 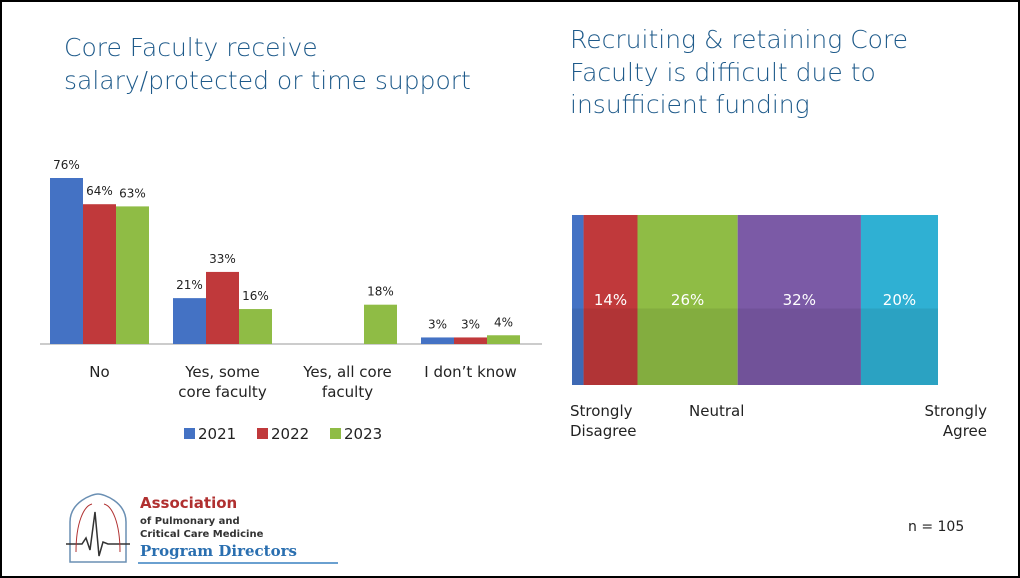 What do you see at coordinates (437, 324) in the screenshot?
I see `data-label-2021-3: 3%` at bounding box center [437, 324].